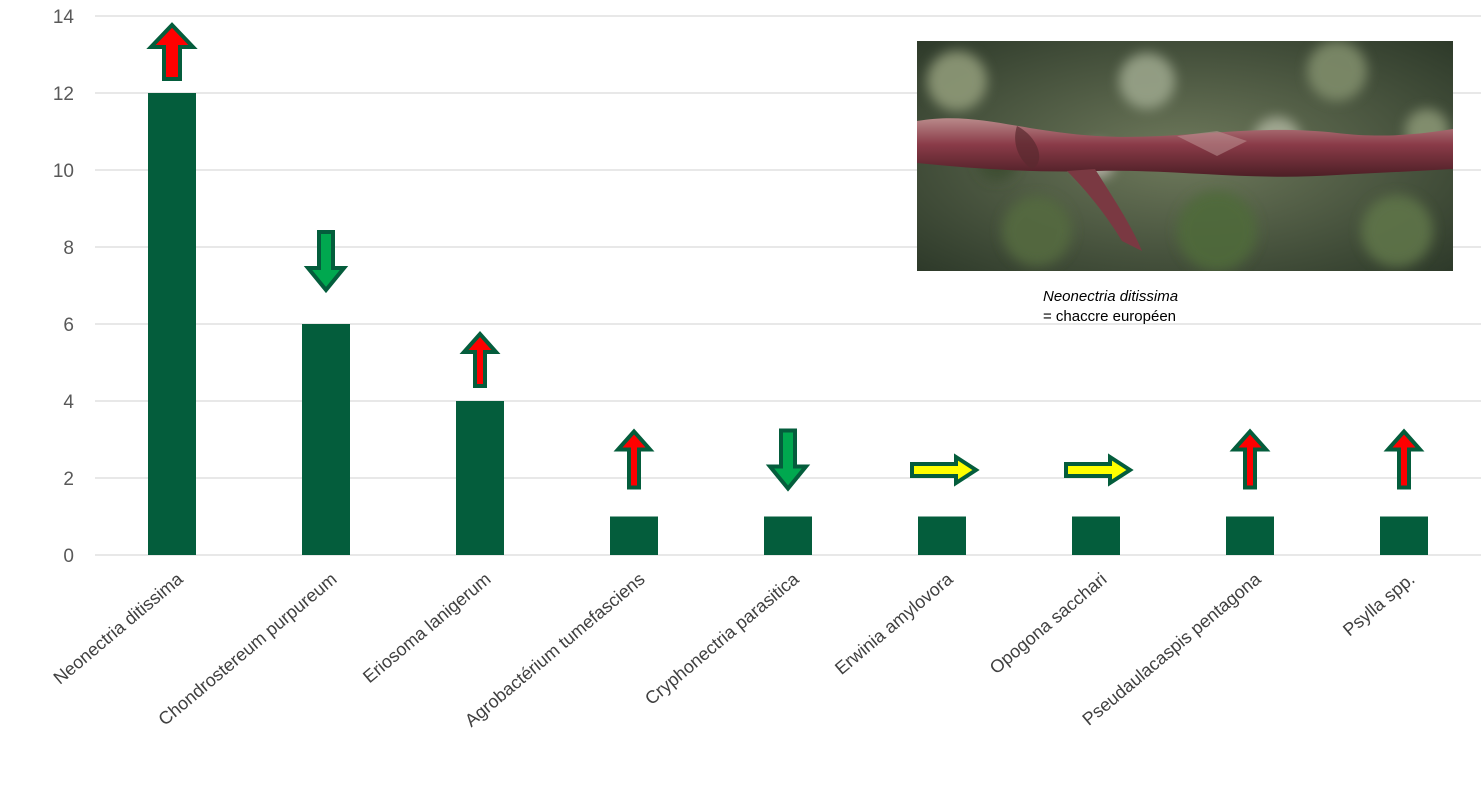  I want to click on x-tick-label: Neonectria ditissima, so click(119, 628).